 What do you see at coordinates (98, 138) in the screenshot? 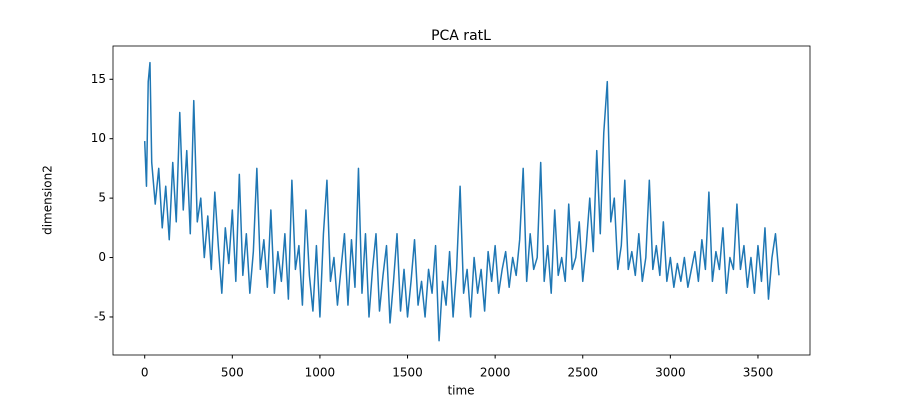
I see `y-tick-label: 10` at bounding box center [98, 138].